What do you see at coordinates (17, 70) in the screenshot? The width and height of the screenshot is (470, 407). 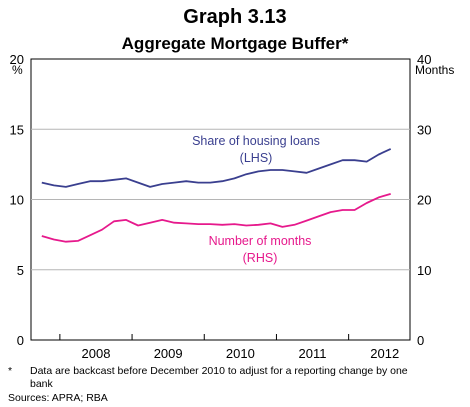 I see `left-axis-unit: %` at bounding box center [17, 70].